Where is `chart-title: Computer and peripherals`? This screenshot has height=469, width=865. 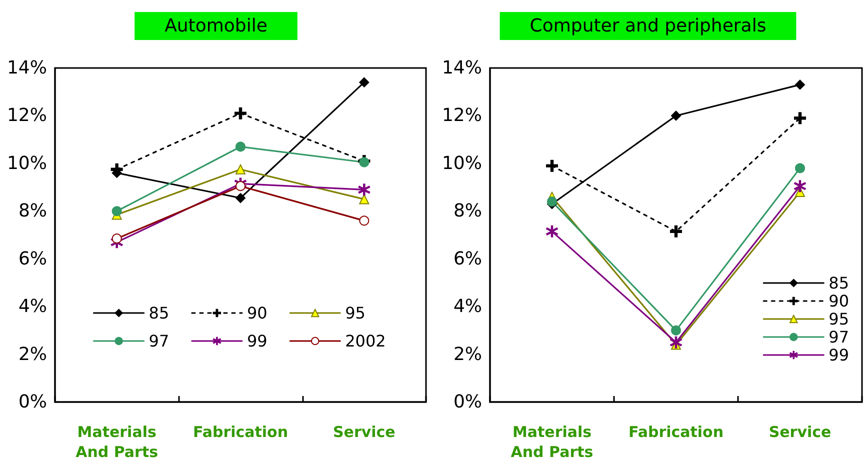
chart-title: Computer and peripherals is located at coordinates (648, 26).